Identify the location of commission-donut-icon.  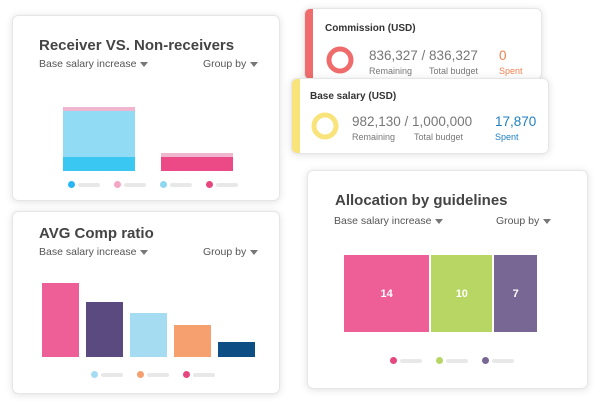
(340, 60).